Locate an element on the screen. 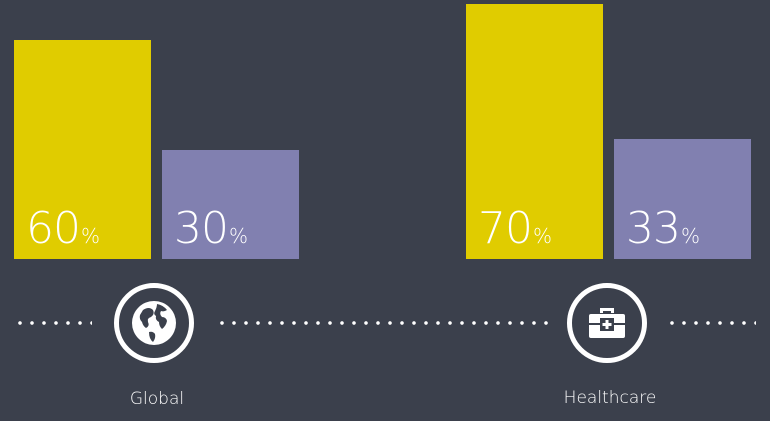 This screenshot has width=770, height=421. data-label-global-primary: 60% is located at coordinates (63, 228).